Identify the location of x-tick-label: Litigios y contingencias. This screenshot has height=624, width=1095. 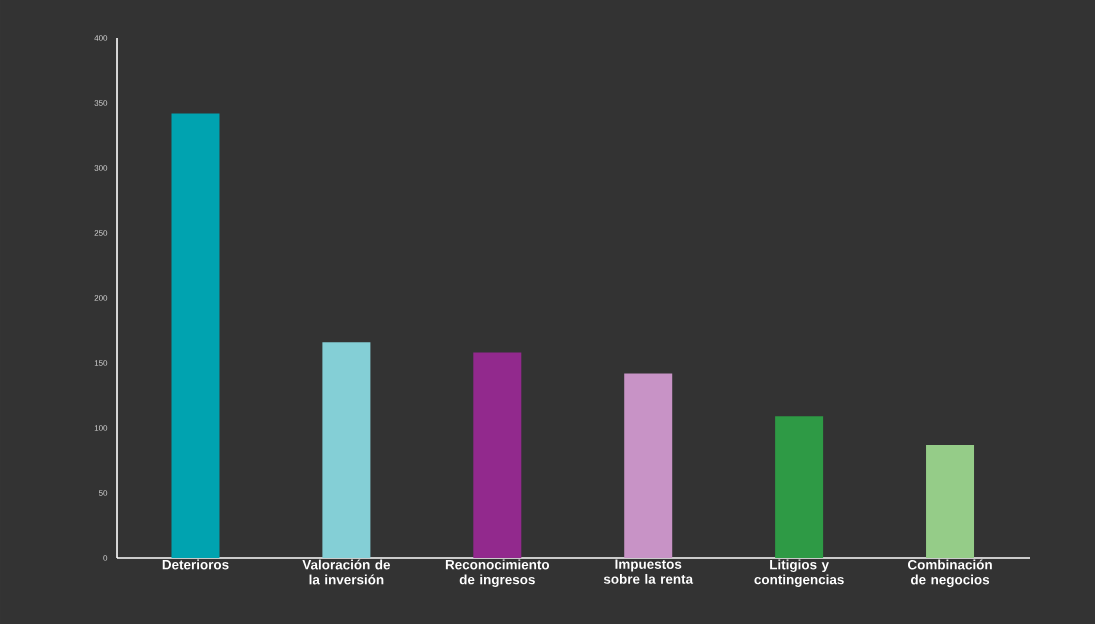
(799, 573).